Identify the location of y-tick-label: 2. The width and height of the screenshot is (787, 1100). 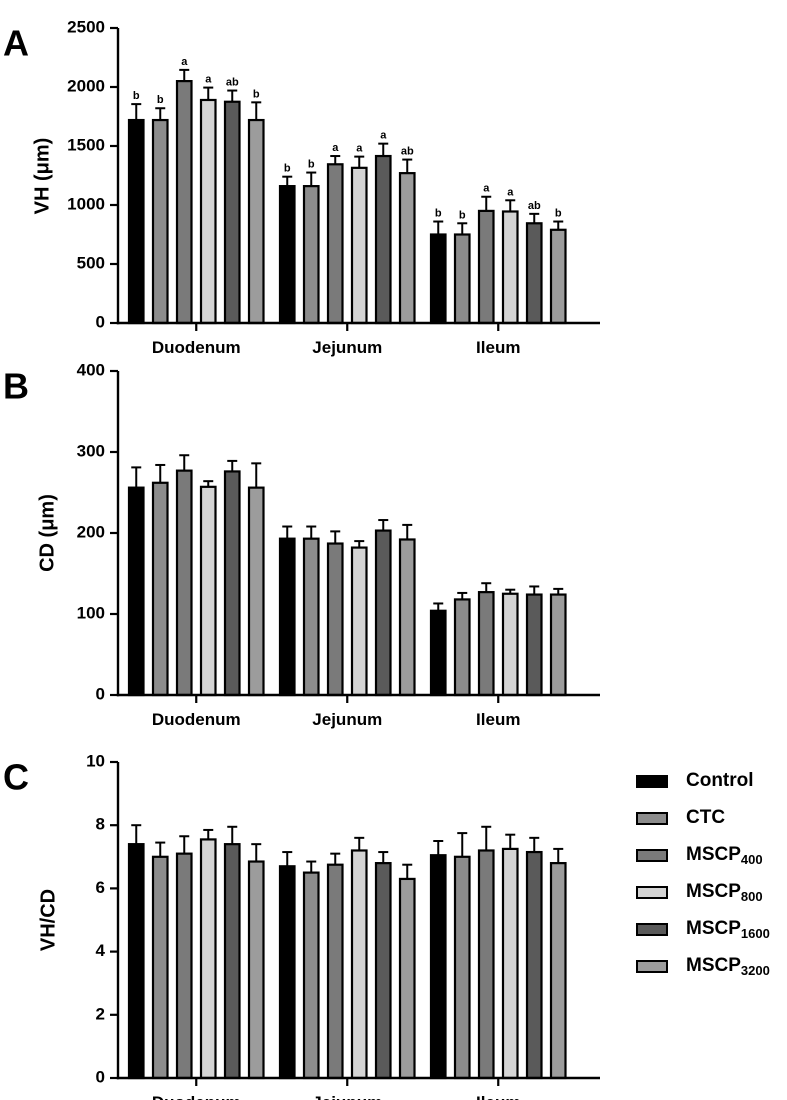
(100, 1013).